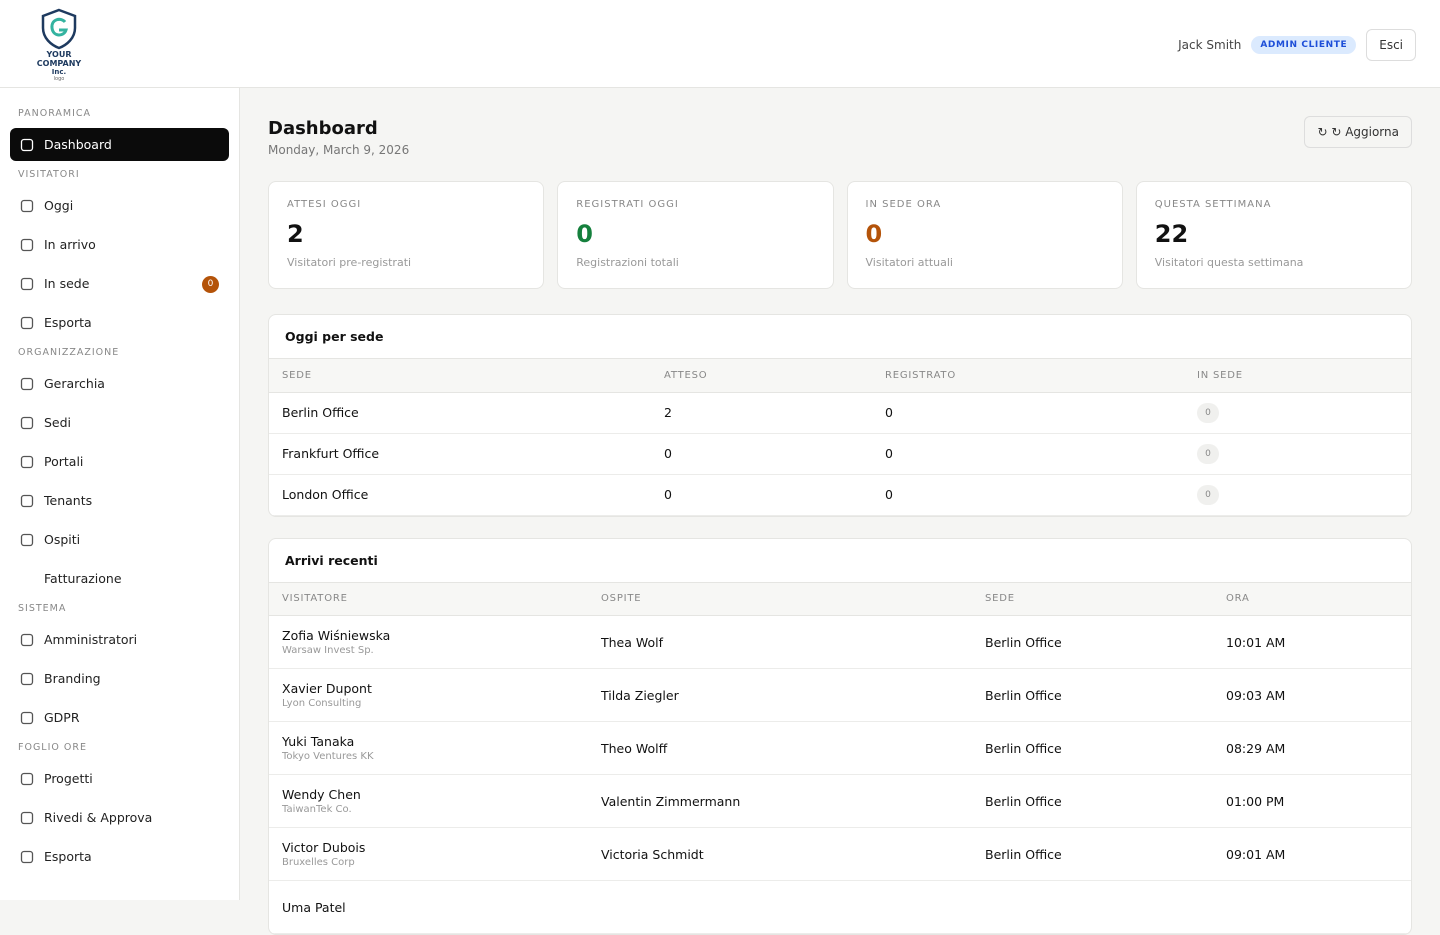 This screenshot has width=1440, height=935. Describe the element at coordinates (428, 650) in the screenshot. I see `visitor-company: Warsaw Invest Sp.` at that location.